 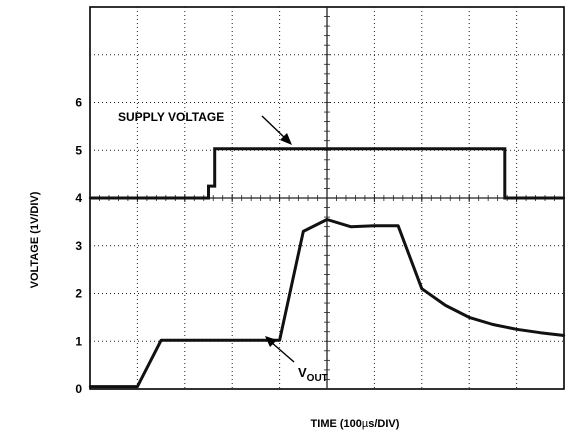 What do you see at coordinates (280, 349) in the screenshot?
I see `vout-arrow` at bounding box center [280, 349].